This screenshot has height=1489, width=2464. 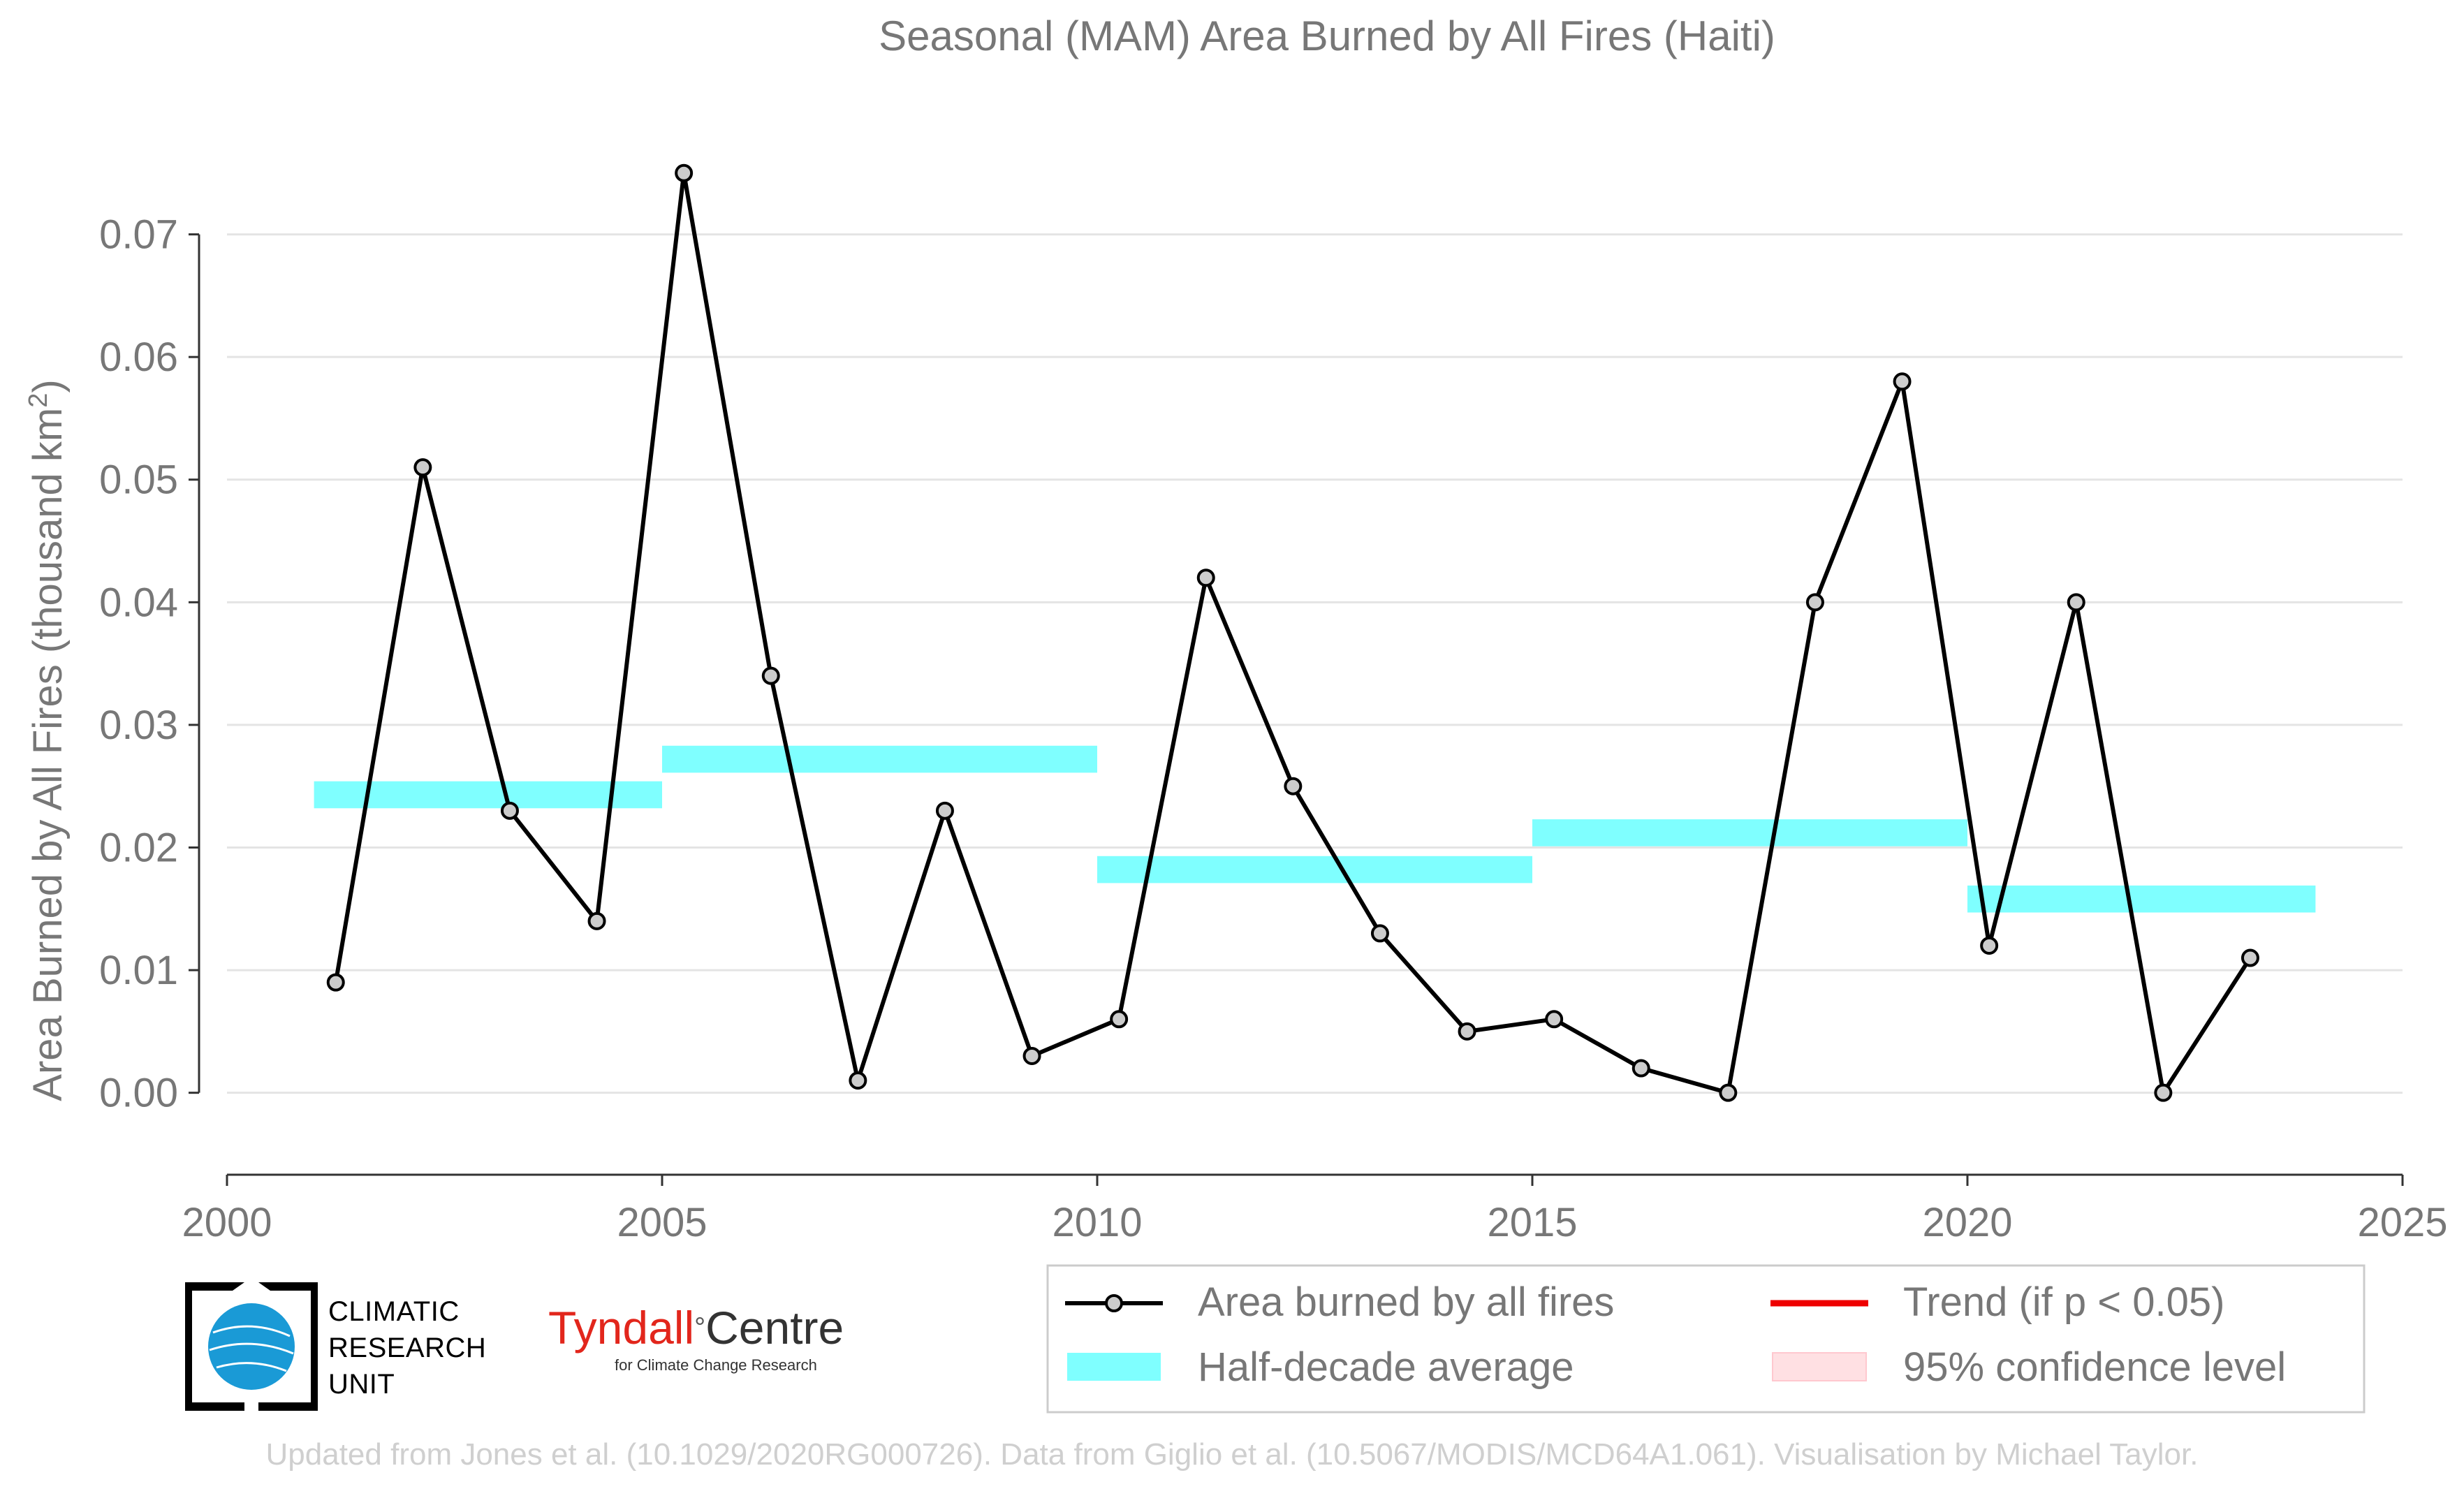 I want to click on y-tick-label: 0.03, so click(x=138, y=726).